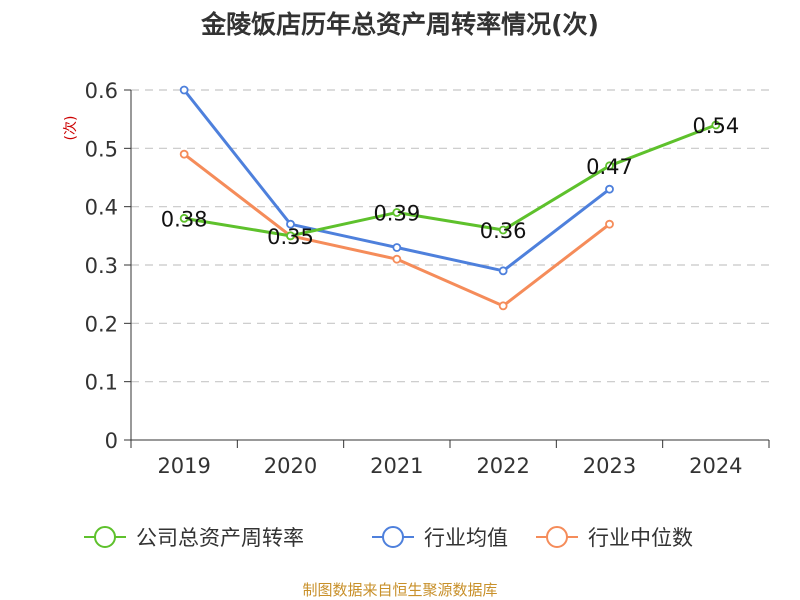  I want to click on x-tick-label: 2019, so click(183, 466).